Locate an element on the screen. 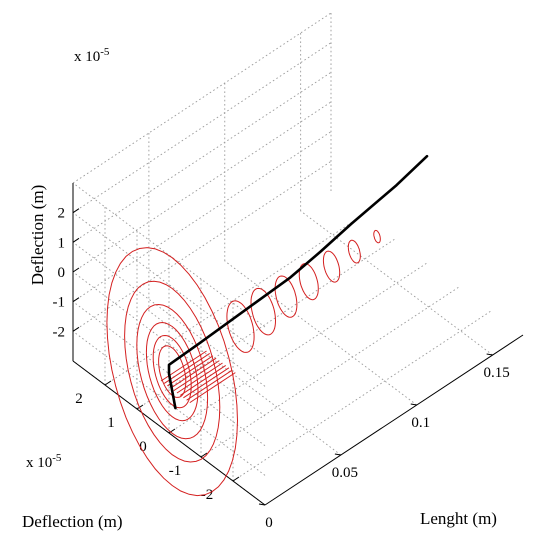 This screenshot has width=555, height=543. x-tick-label: 0 is located at coordinates (269, 523).